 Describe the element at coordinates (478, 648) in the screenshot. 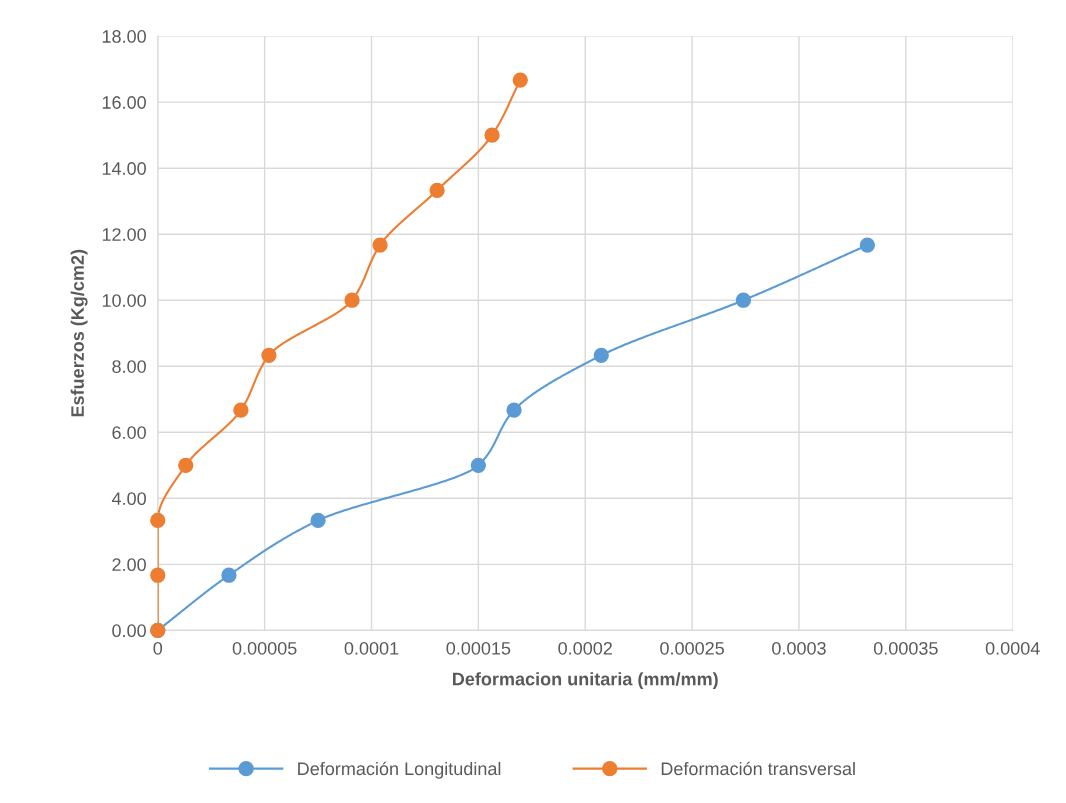

I see `x-tick-label: 0.00015` at that location.